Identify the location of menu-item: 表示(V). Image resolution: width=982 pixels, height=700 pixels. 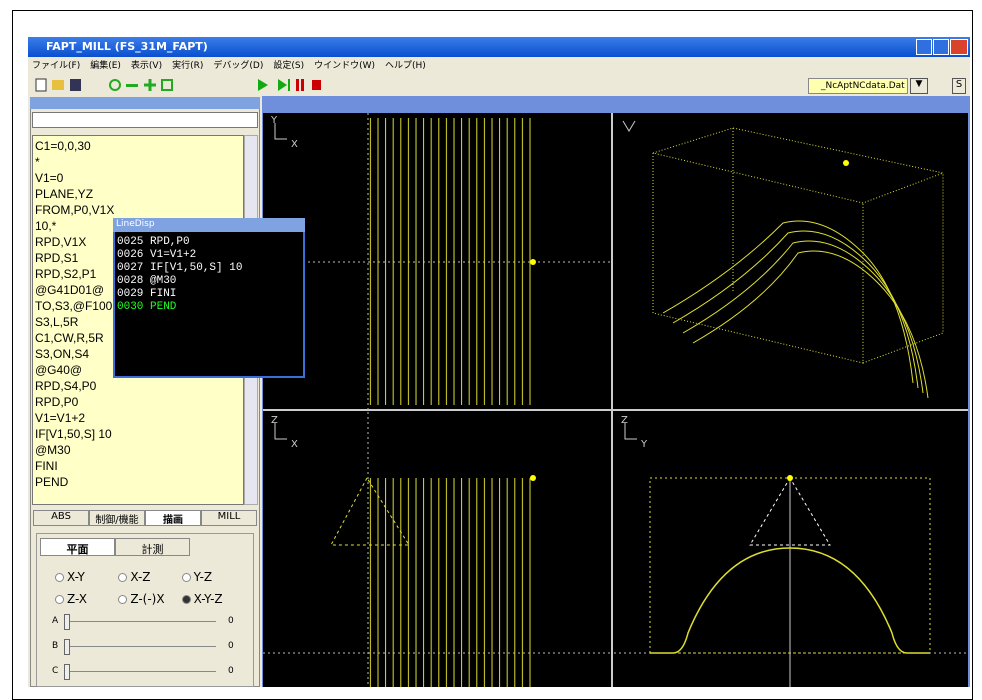
(146, 66).